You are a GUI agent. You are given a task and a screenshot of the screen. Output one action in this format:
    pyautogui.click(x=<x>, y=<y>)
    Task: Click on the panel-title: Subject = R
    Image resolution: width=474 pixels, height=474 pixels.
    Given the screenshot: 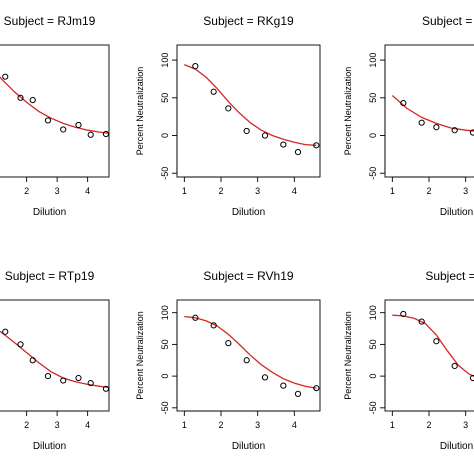 What is the action you would take?
    pyautogui.click(x=449, y=276)
    